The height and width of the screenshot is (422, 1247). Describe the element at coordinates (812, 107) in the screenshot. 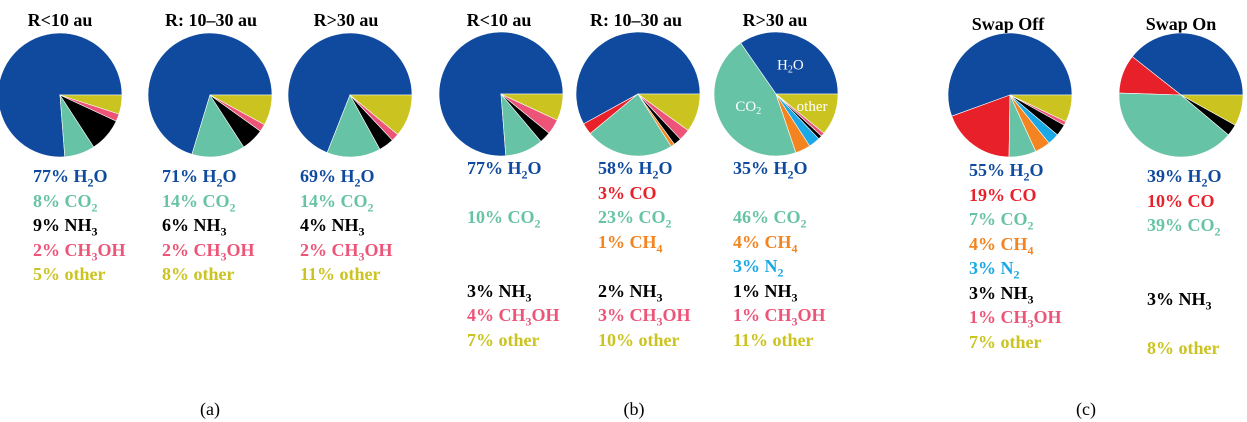

I see `in-pie-label-other: other` at that location.